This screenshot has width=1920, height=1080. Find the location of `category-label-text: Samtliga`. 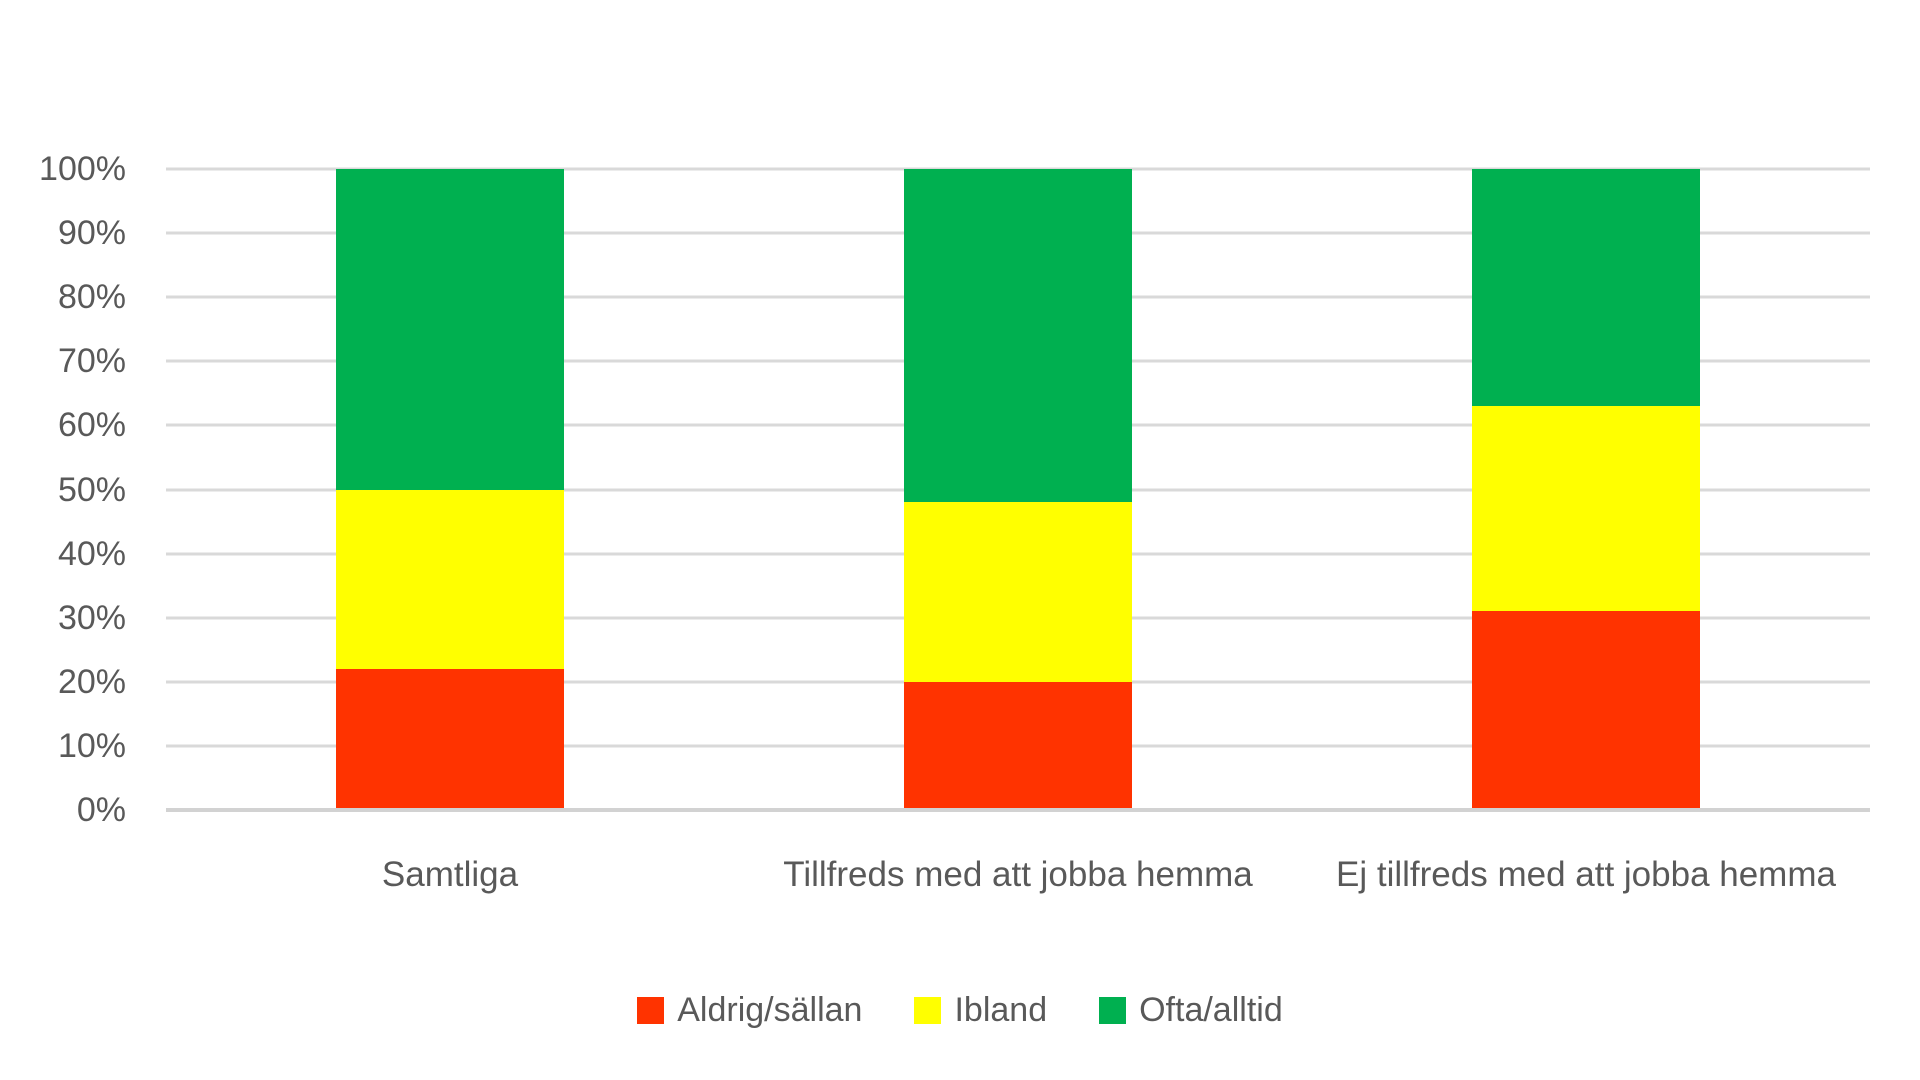

category-label-text: Samtliga is located at coordinates (450, 874).